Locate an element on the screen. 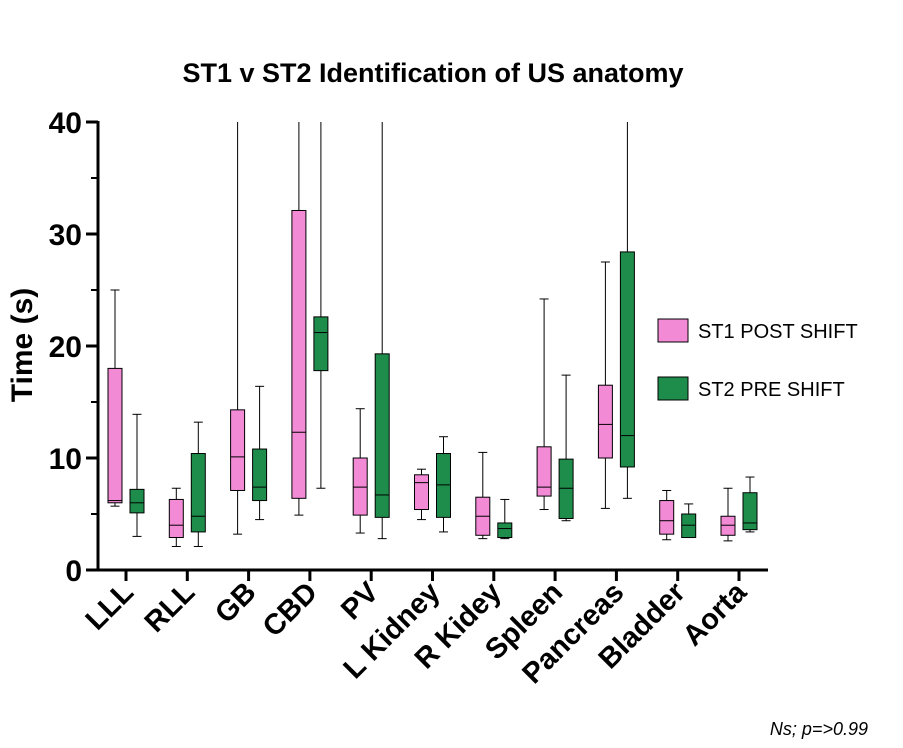  y-tick-label: 30 is located at coordinates (65, 235).